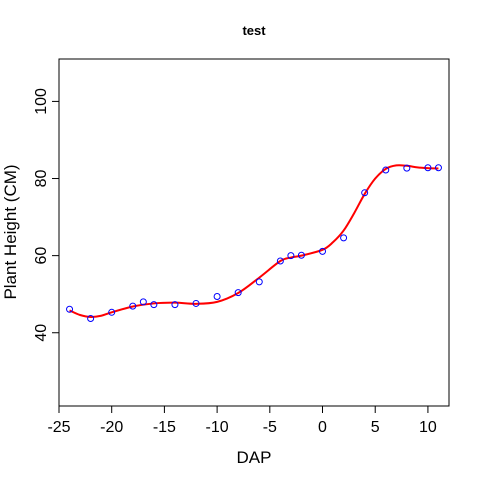  Describe the element at coordinates (58, 427) in the screenshot. I see `x-tick-label: -25` at that location.